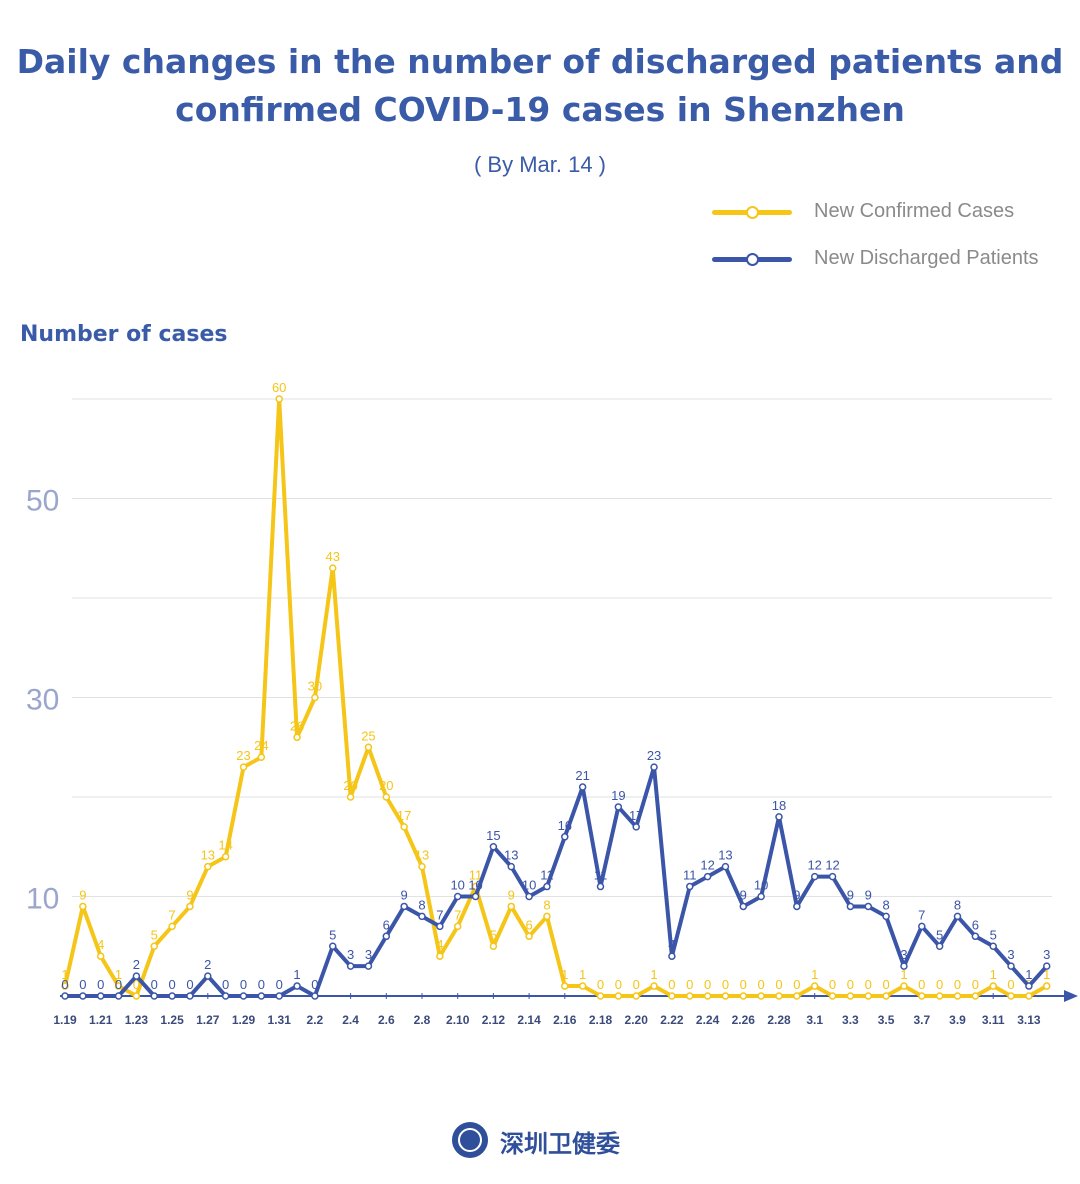 This screenshot has height=1184, width=1080. I want to click on data-point-confirmed-2.5, so click(368, 747).